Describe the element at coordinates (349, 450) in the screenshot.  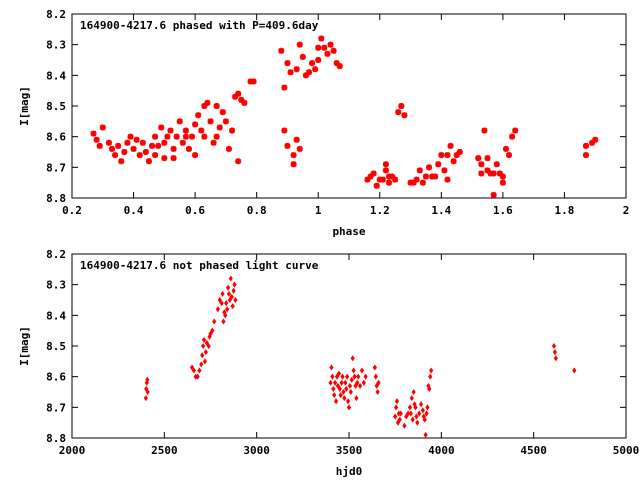
I see `x-tick-label: 3500` at that location.